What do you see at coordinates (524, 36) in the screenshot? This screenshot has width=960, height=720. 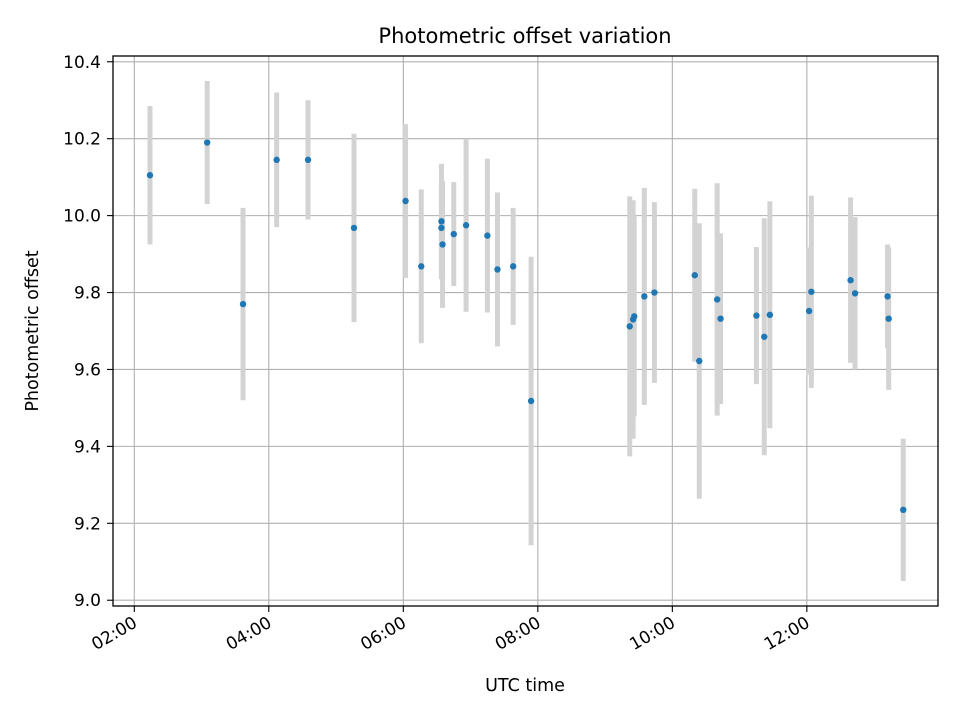 I see `chart-title: Photometric offset variation` at bounding box center [524, 36].